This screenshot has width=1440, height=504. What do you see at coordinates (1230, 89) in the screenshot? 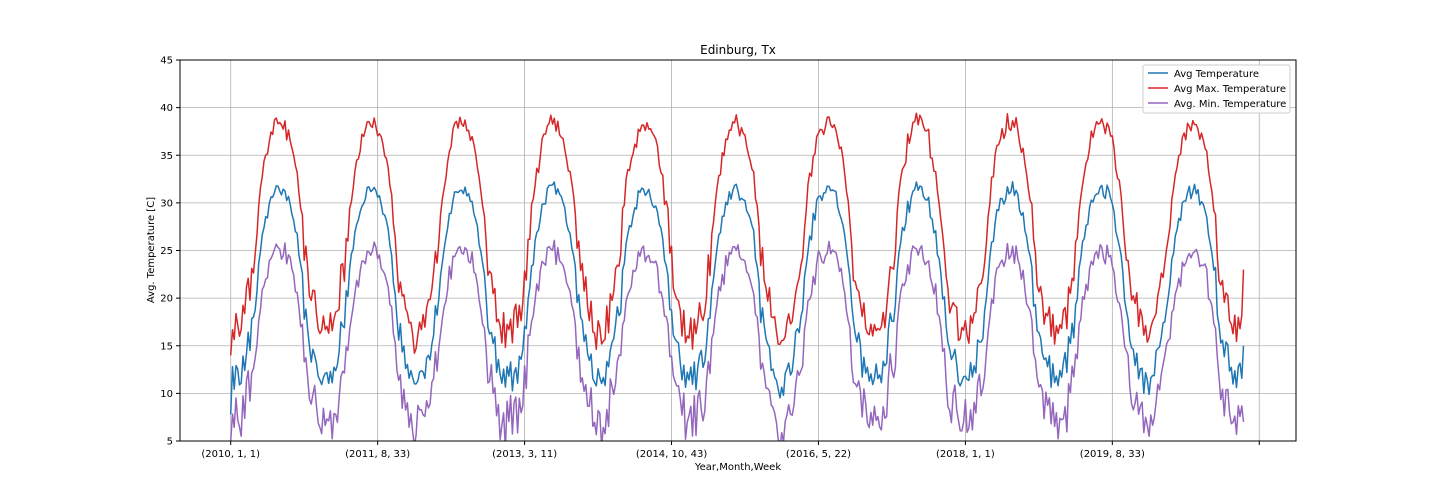
I see `legend-label-avg-max-temperature: Avg Max. Temperature` at bounding box center [1230, 89].